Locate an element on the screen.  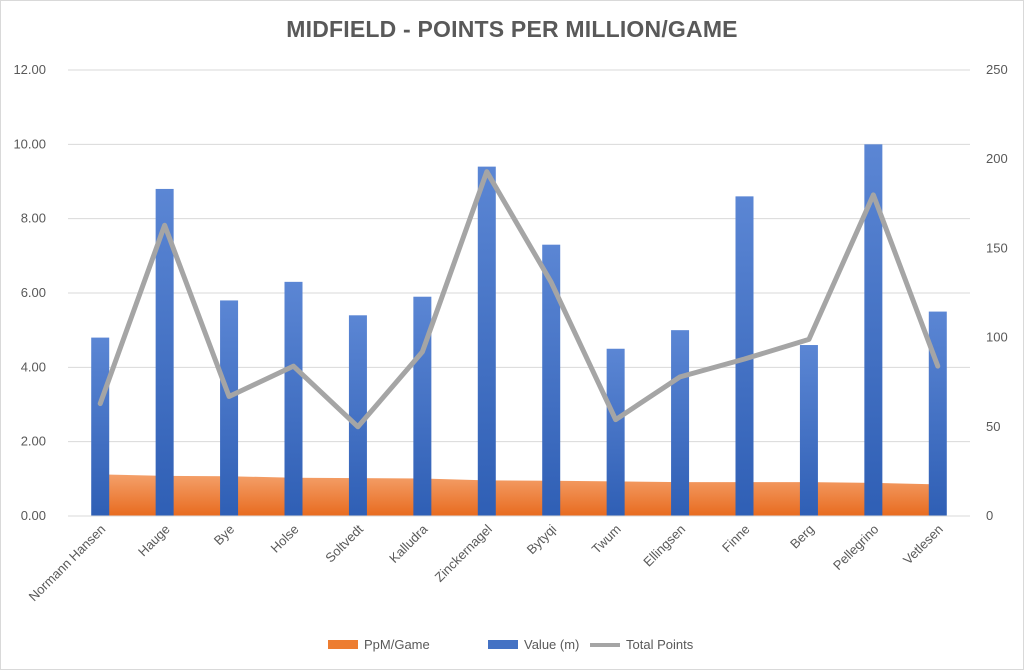
y-right-tick-label: 200 is located at coordinates (997, 158).